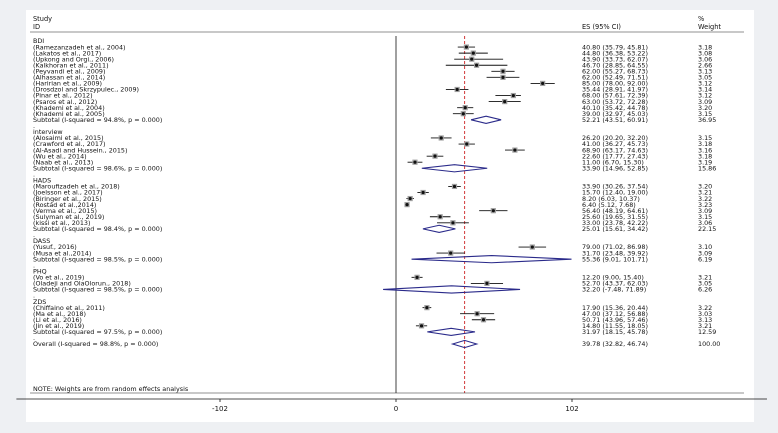  Describe the element at coordinates (615, 53) in the screenshot. I see `study-es-ci: 44.80 (36.38, 53.22)` at that location.